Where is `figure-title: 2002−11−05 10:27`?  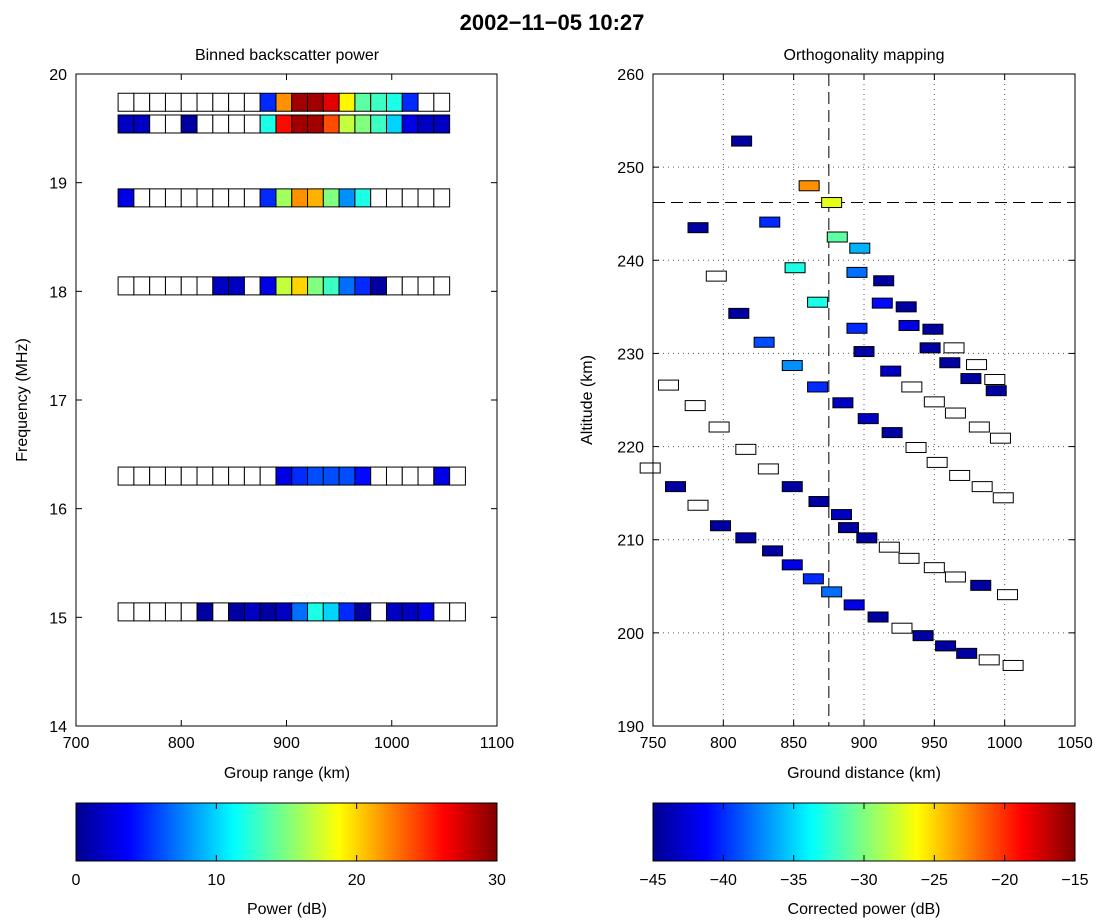
figure-title: 2002−11−05 10:27 is located at coordinates (552, 22).